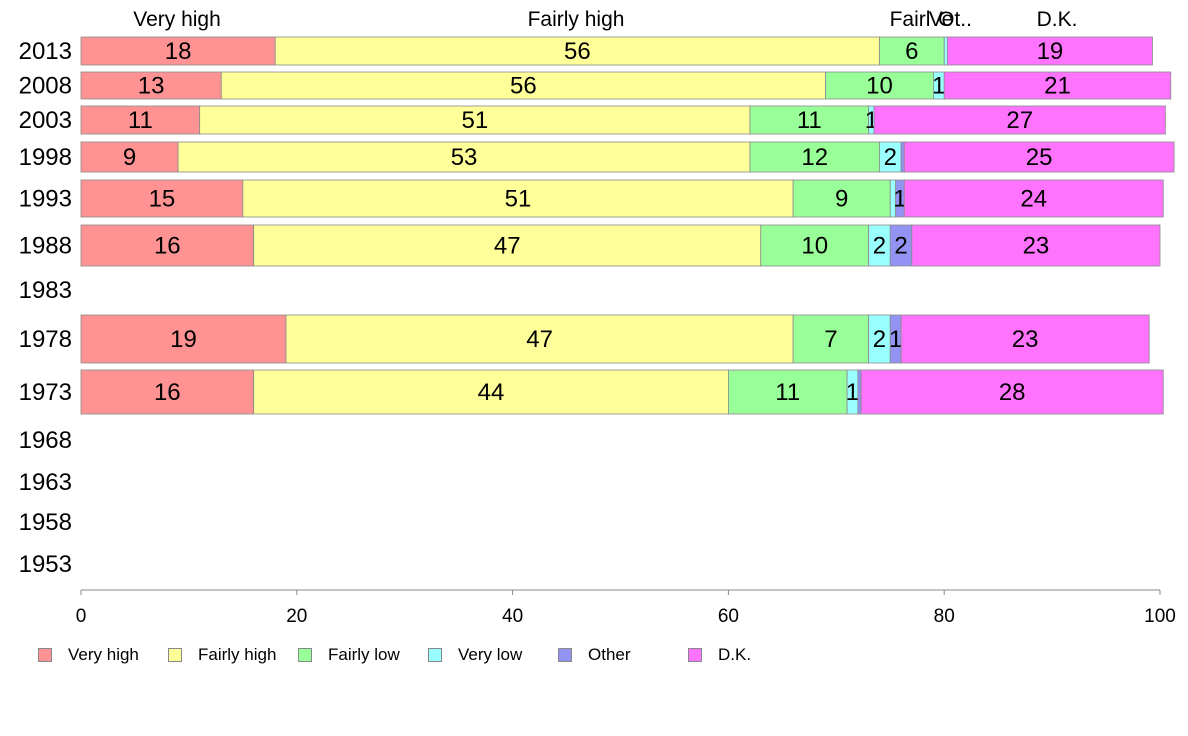 Image resolution: width=1188 pixels, height=736 pixels. I want to click on legend-swatch-fairly-high, so click(175, 655).